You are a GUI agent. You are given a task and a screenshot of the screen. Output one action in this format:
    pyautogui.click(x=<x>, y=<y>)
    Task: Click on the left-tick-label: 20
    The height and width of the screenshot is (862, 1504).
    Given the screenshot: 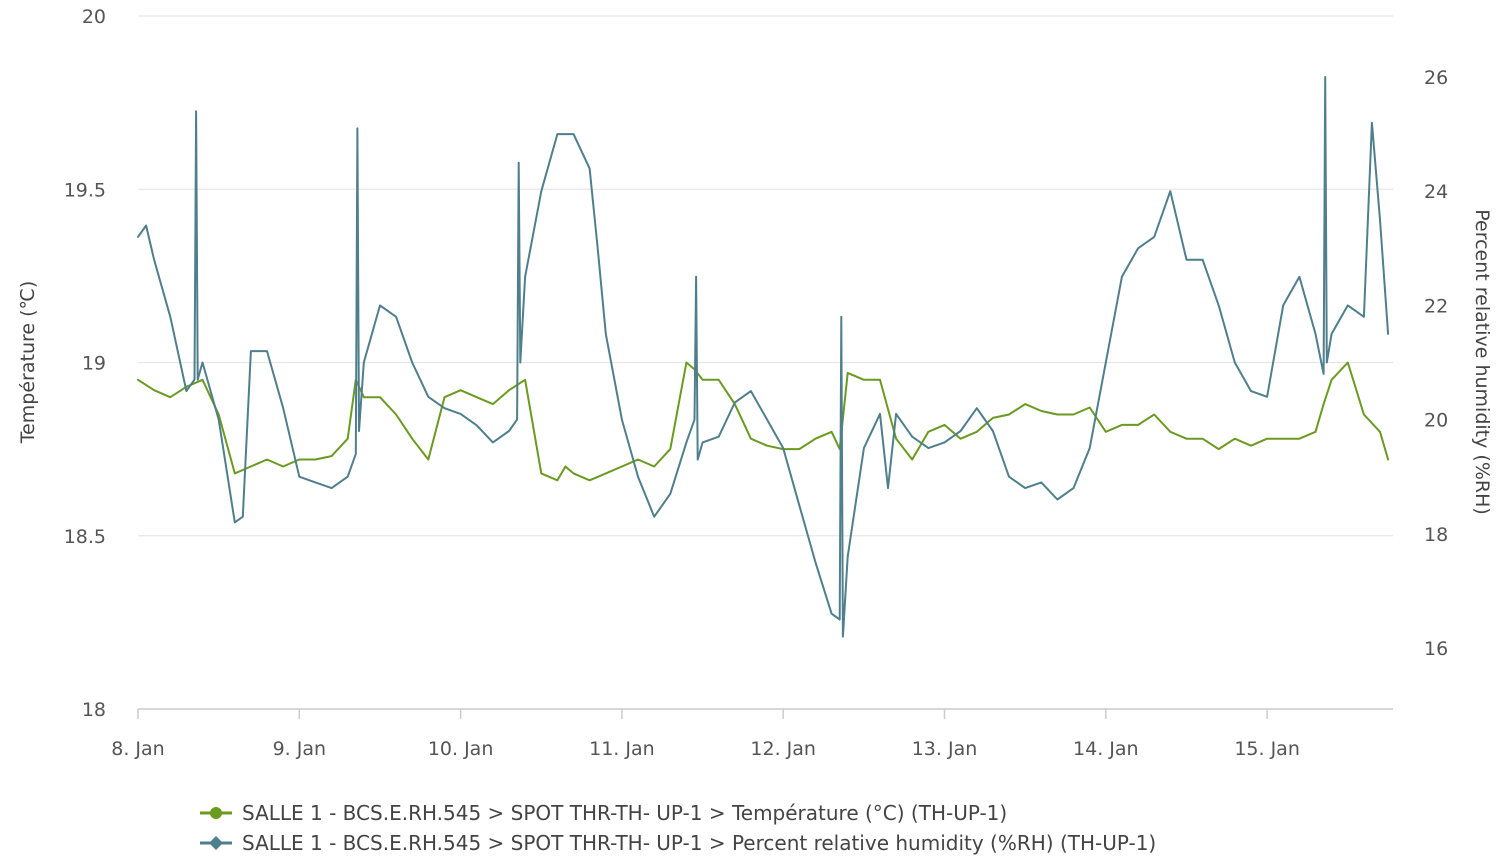 What is the action you would take?
    pyautogui.click(x=94, y=17)
    